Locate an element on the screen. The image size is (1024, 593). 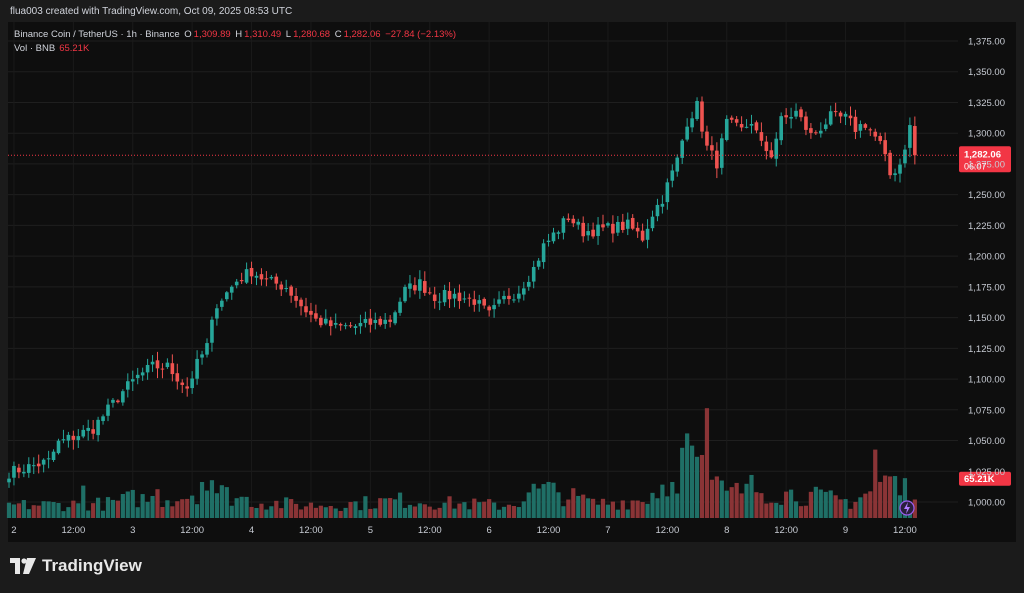
volume-value: 65.21K is located at coordinates (74, 48).